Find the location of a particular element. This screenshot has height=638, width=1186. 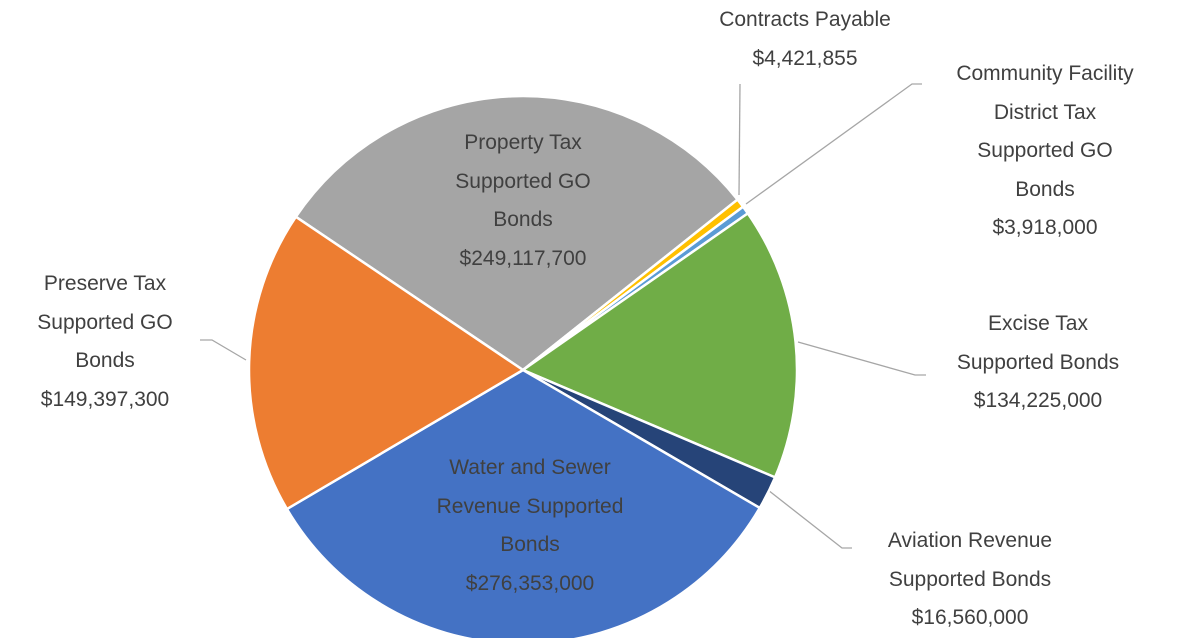

data-label: Contracts Payable $4,421,855 is located at coordinates (805, 39).